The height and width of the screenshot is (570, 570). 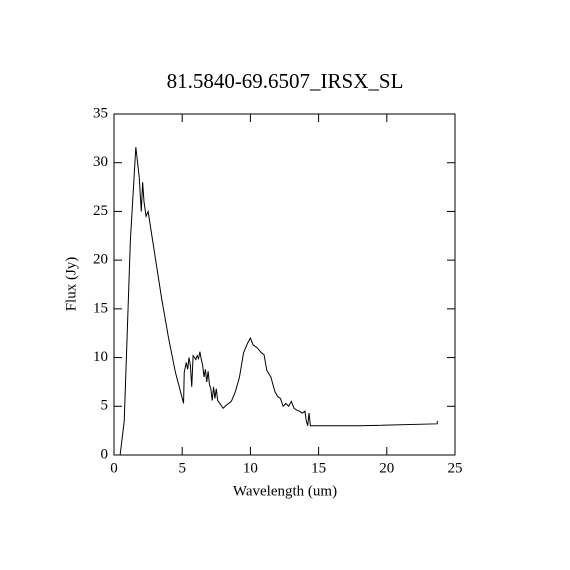 What do you see at coordinates (100, 211) in the screenshot?
I see `y-tick-label: 25` at bounding box center [100, 211].